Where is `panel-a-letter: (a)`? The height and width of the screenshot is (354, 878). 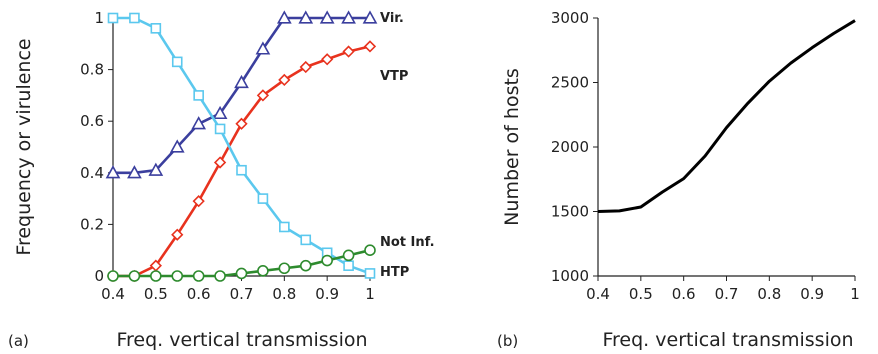 panel-a-letter: (a) is located at coordinates (18, 341).